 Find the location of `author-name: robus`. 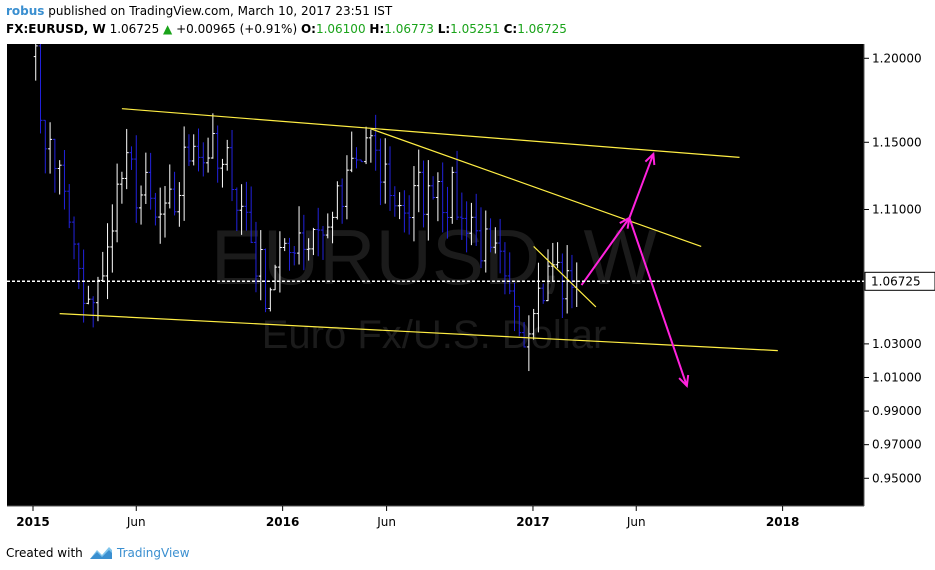

author-name: robus is located at coordinates (25, 11).